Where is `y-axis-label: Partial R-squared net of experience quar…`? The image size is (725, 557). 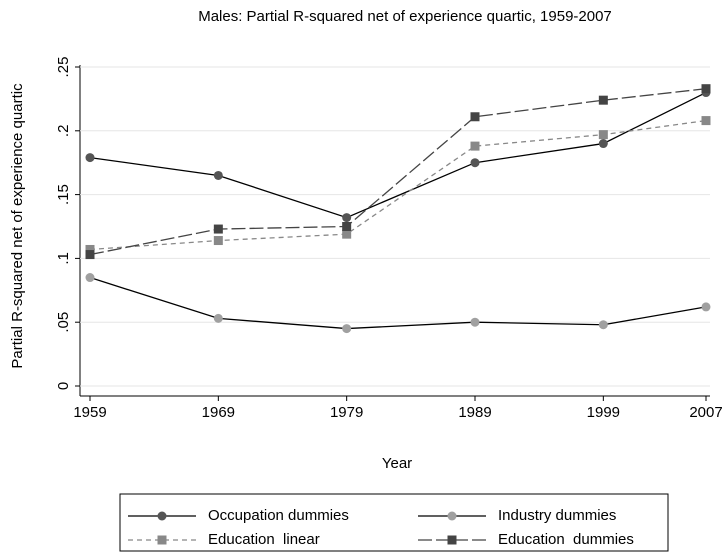 y-axis-label: Partial R-squared net of experience quar… is located at coordinates (17, 226).